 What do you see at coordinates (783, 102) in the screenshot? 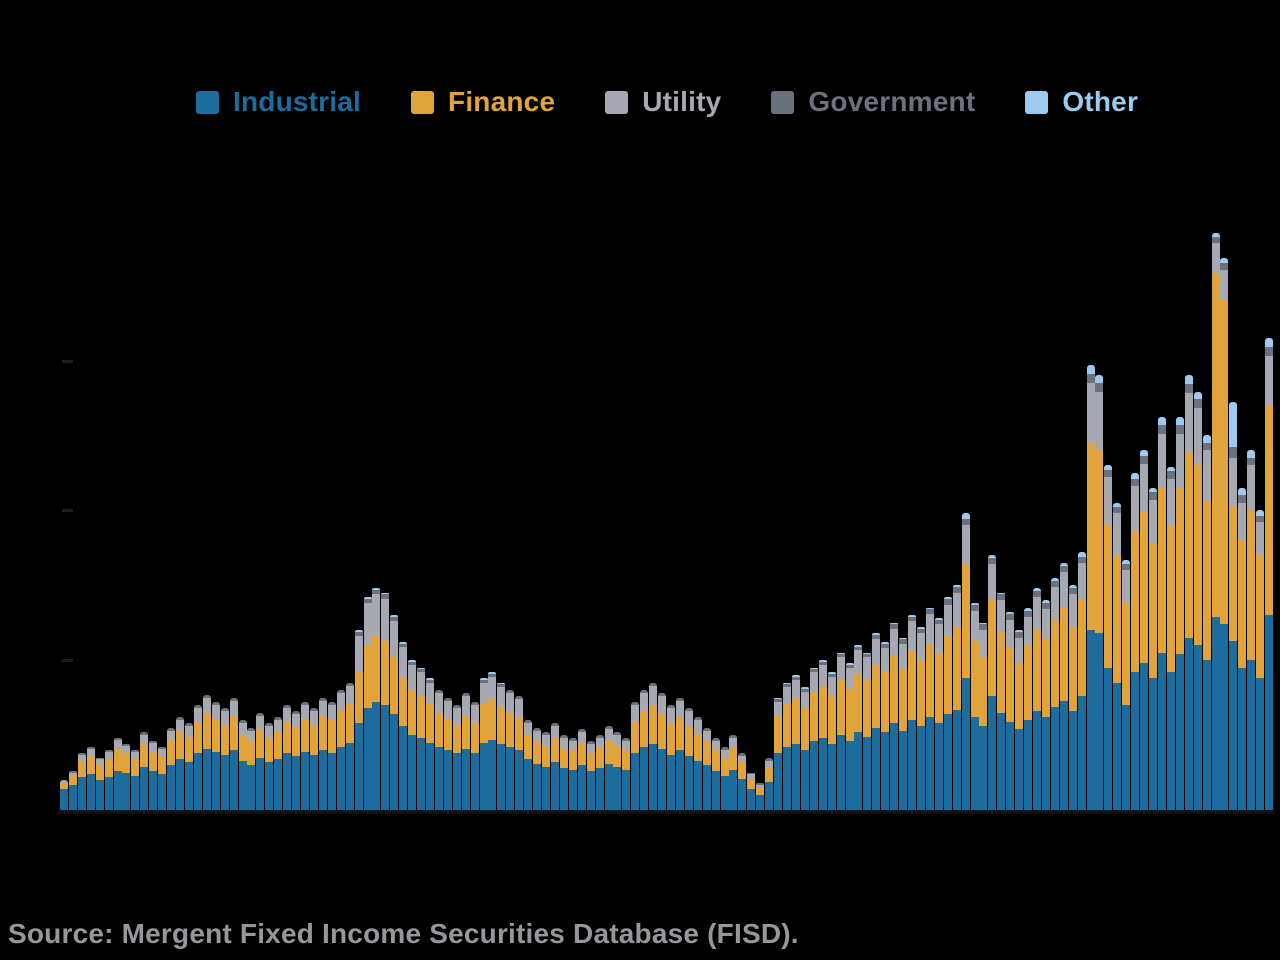
I see `government-swatch-icon` at bounding box center [783, 102].